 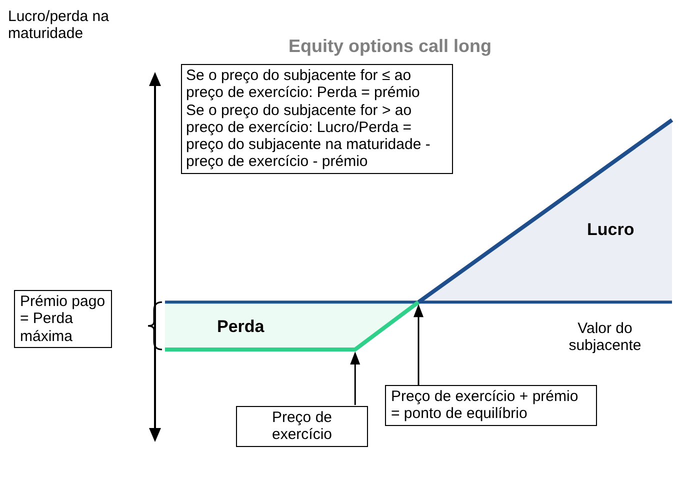 I want to click on annotation: Perda, so click(x=240, y=327).